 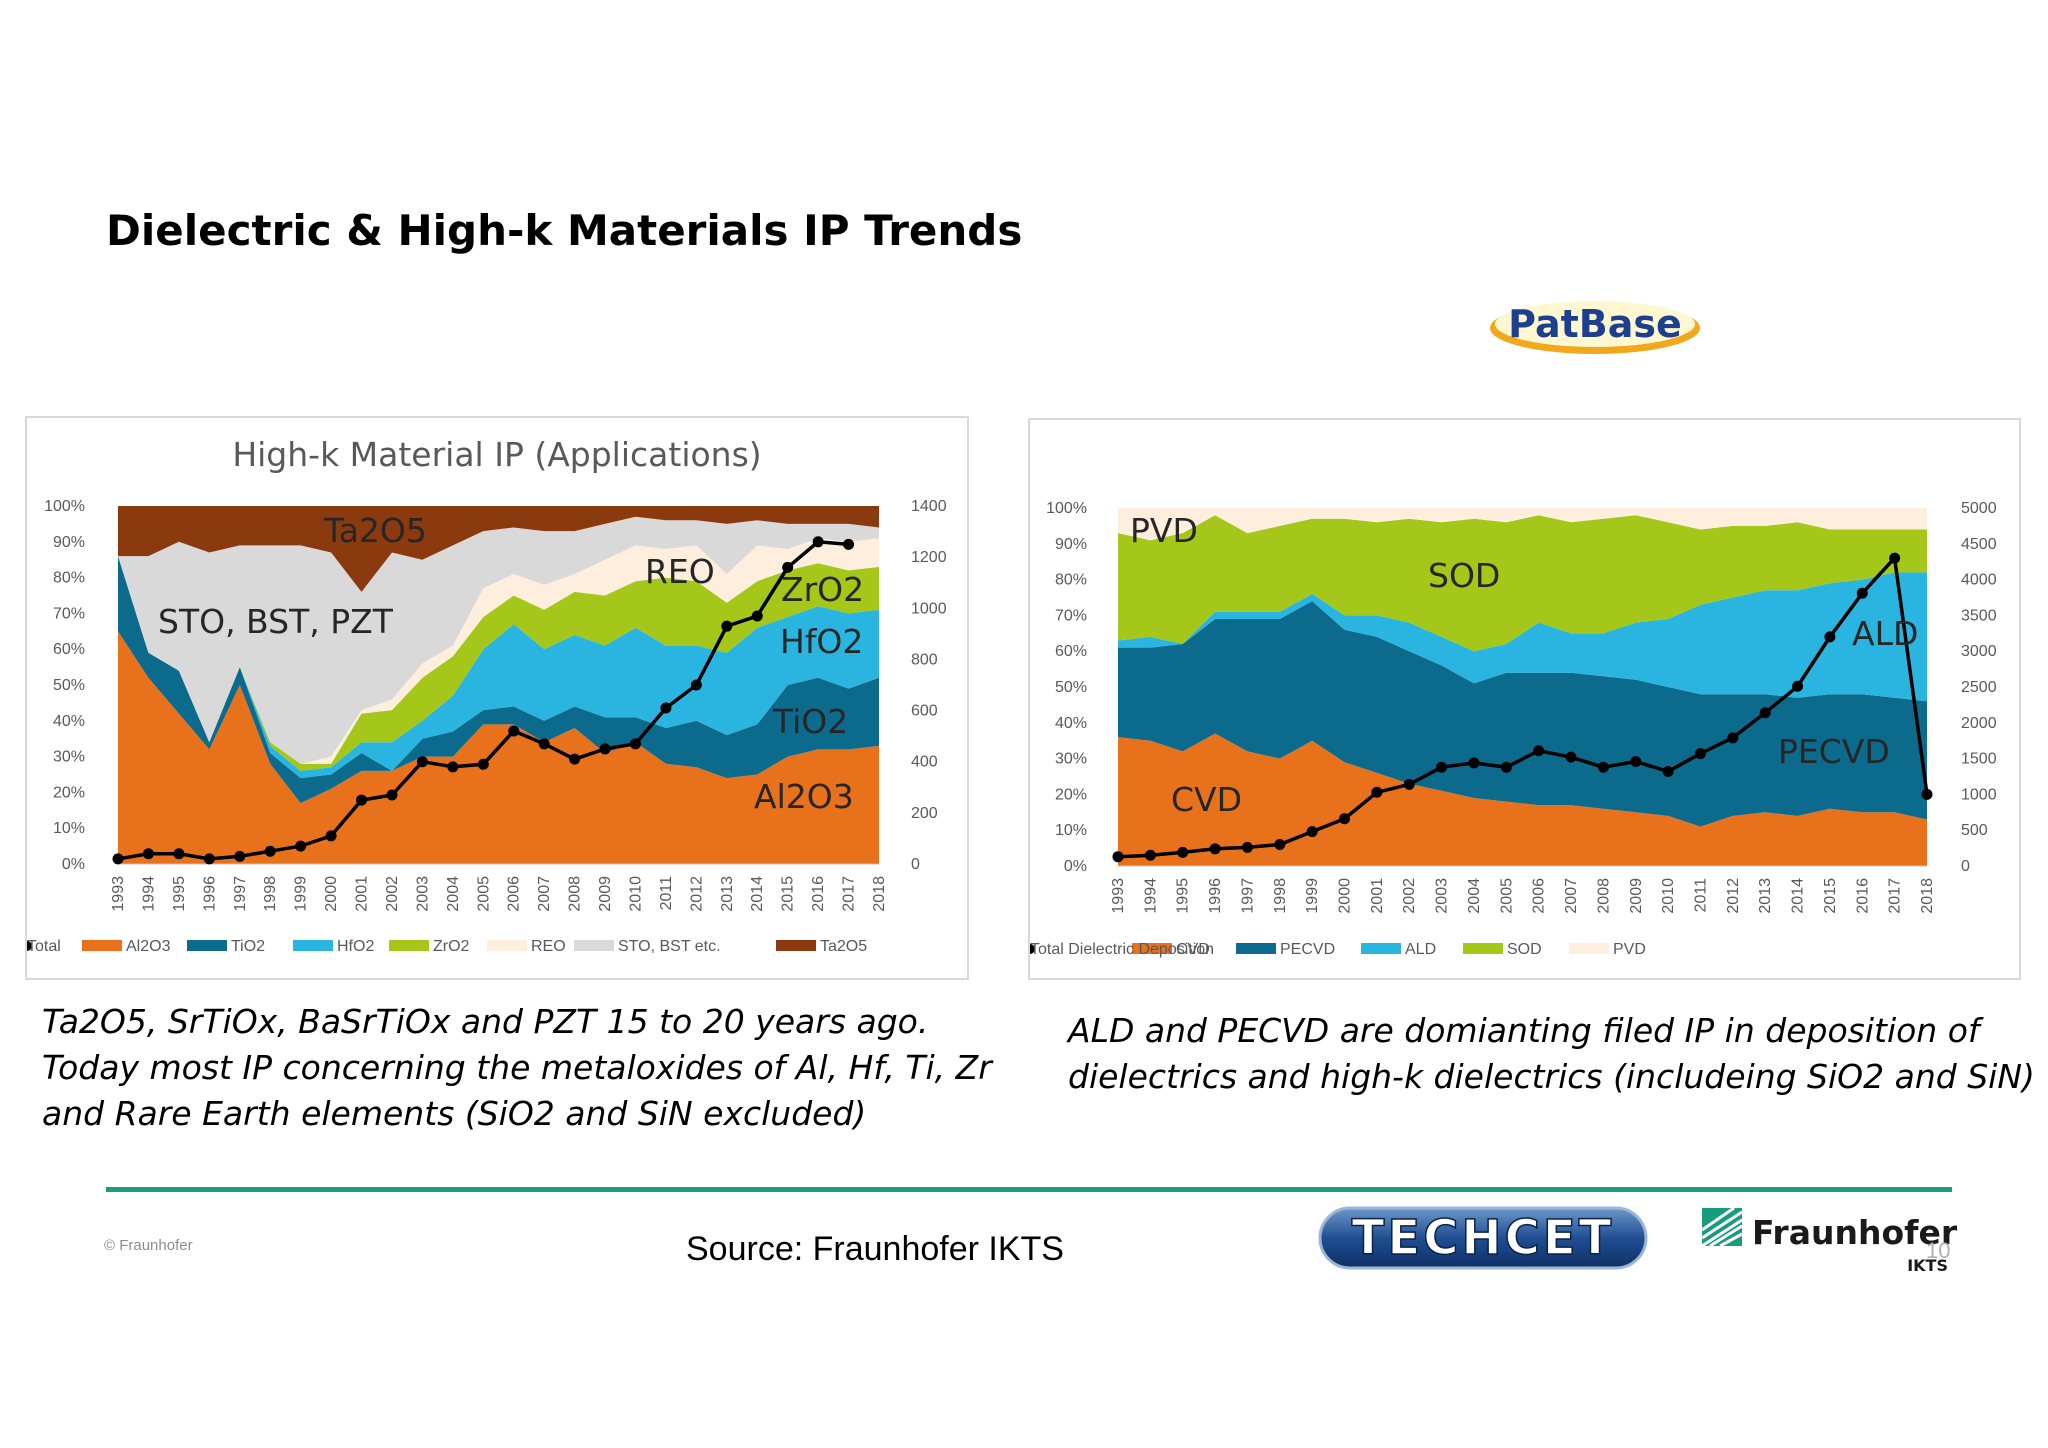 What do you see at coordinates (498, 667) in the screenshot?
I see `area-hfo2` at bounding box center [498, 667].